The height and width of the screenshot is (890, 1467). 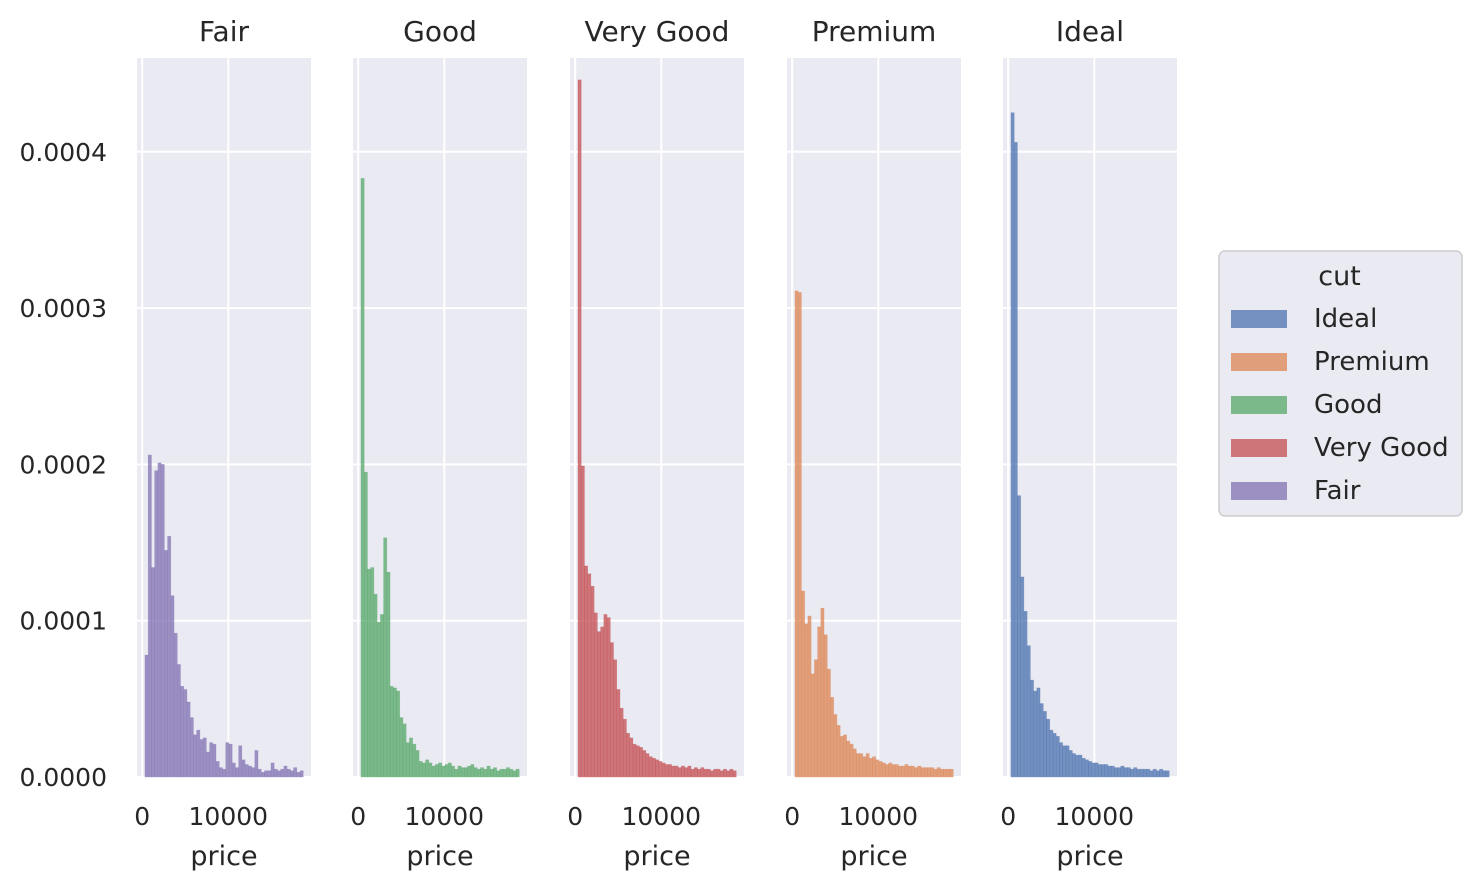 What do you see at coordinates (1339, 276) in the screenshot?
I see `legend-title: cut` at bounding box center [1339, 276].